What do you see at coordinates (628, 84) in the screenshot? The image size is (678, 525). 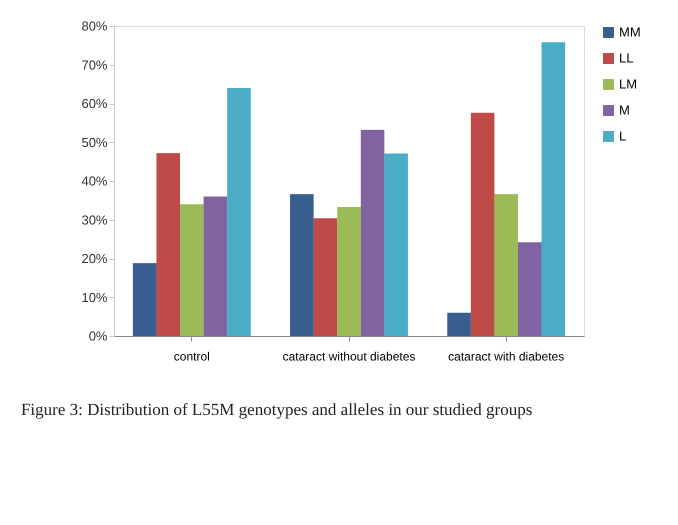 I see `legend-label: LM` at bounding box center [628, 84].